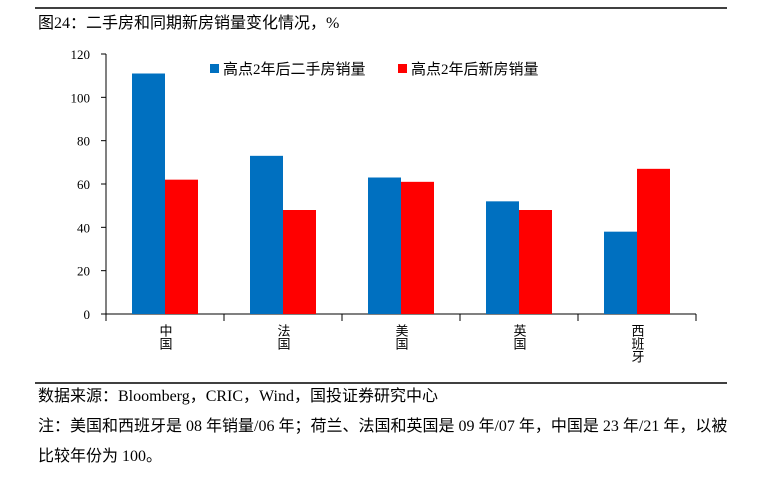  What do you see at coordinates (83, 184) in the screenshot?
I see `y-tick-label: 60` at bounding box center [83, 184].